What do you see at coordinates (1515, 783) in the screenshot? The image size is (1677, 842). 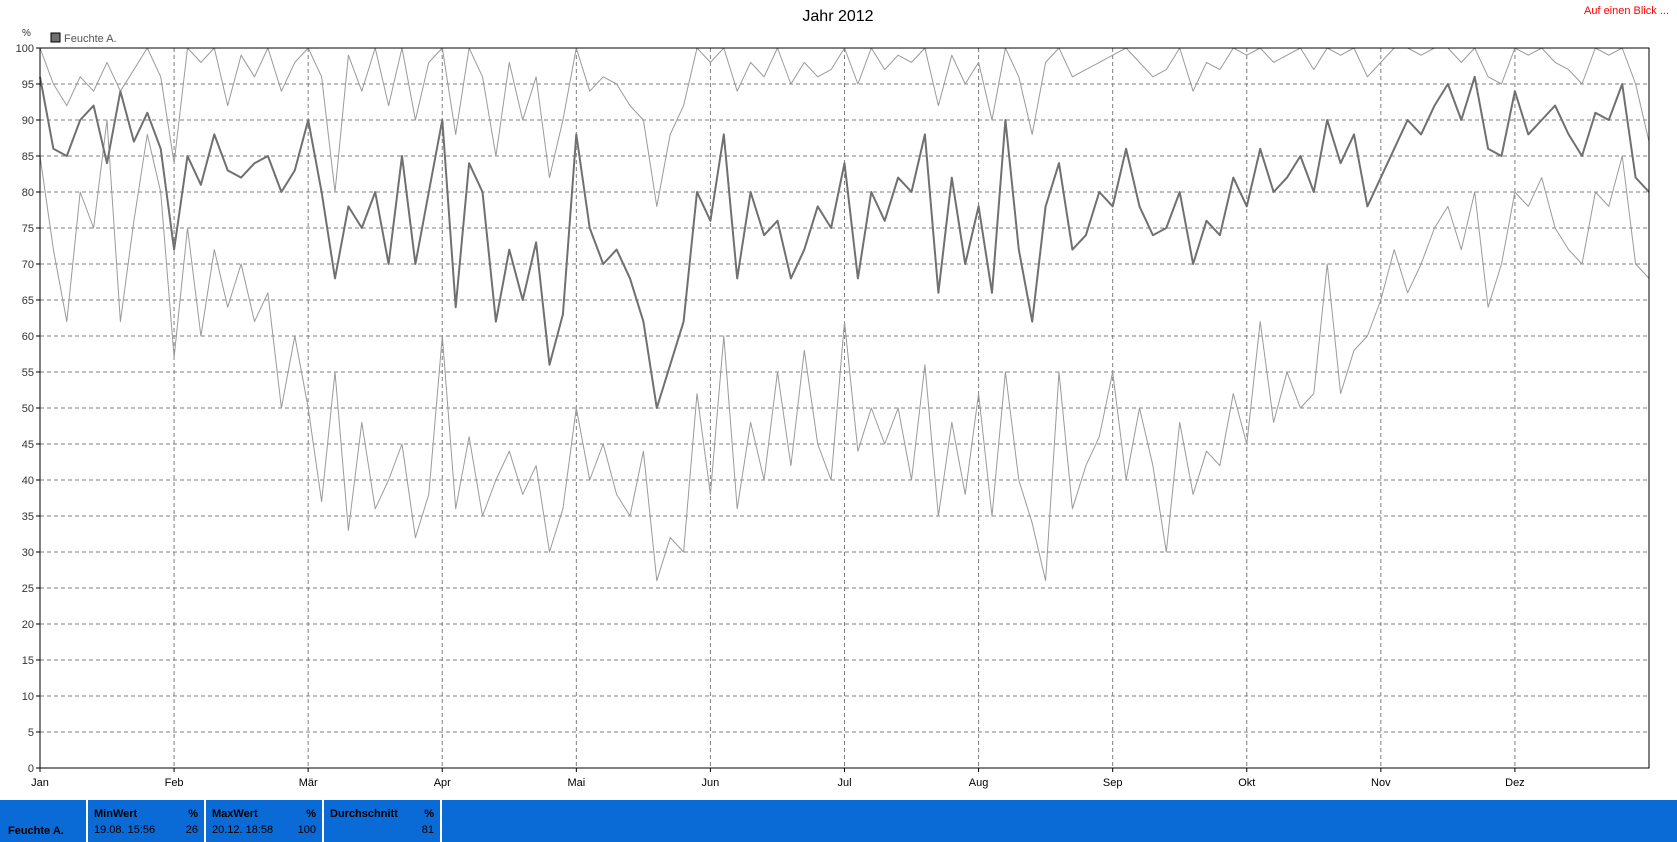 I see `x-tick-label: Dez` at bounding box center [1515, 783].